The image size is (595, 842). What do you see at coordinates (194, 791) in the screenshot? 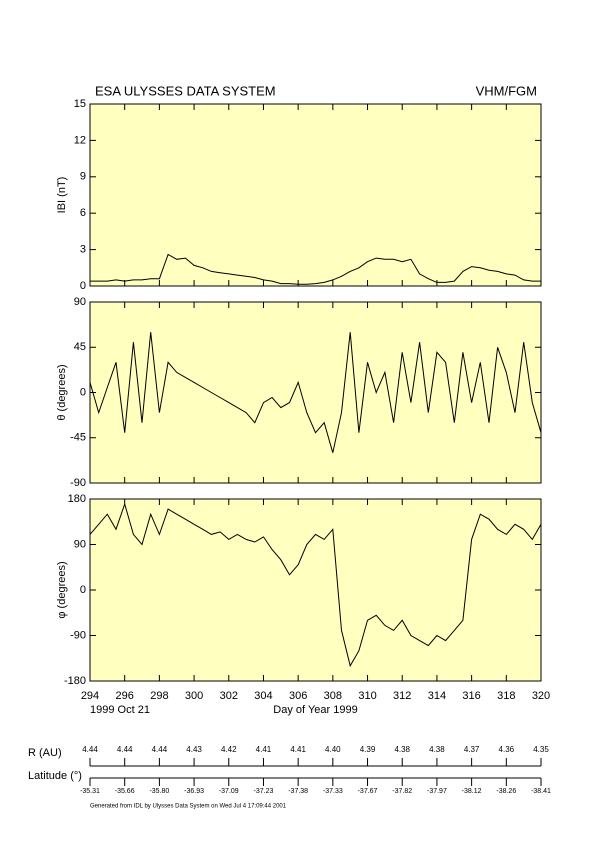
I see `lat-value: -36.93` at bounding box center [194, 791].